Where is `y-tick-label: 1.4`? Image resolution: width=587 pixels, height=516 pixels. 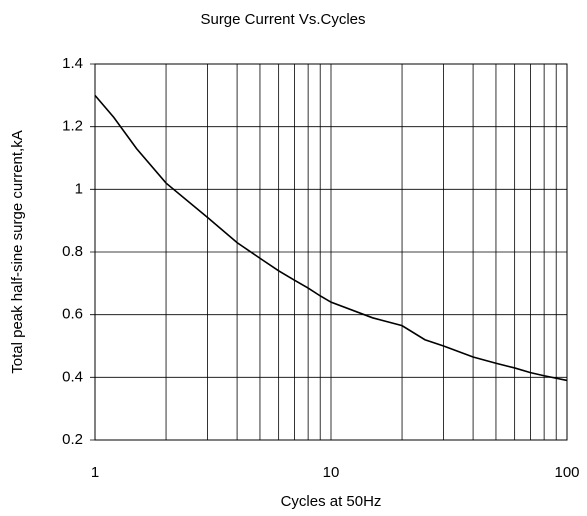 y-tick-label: 1.4 is located at coordinates (72, 63).